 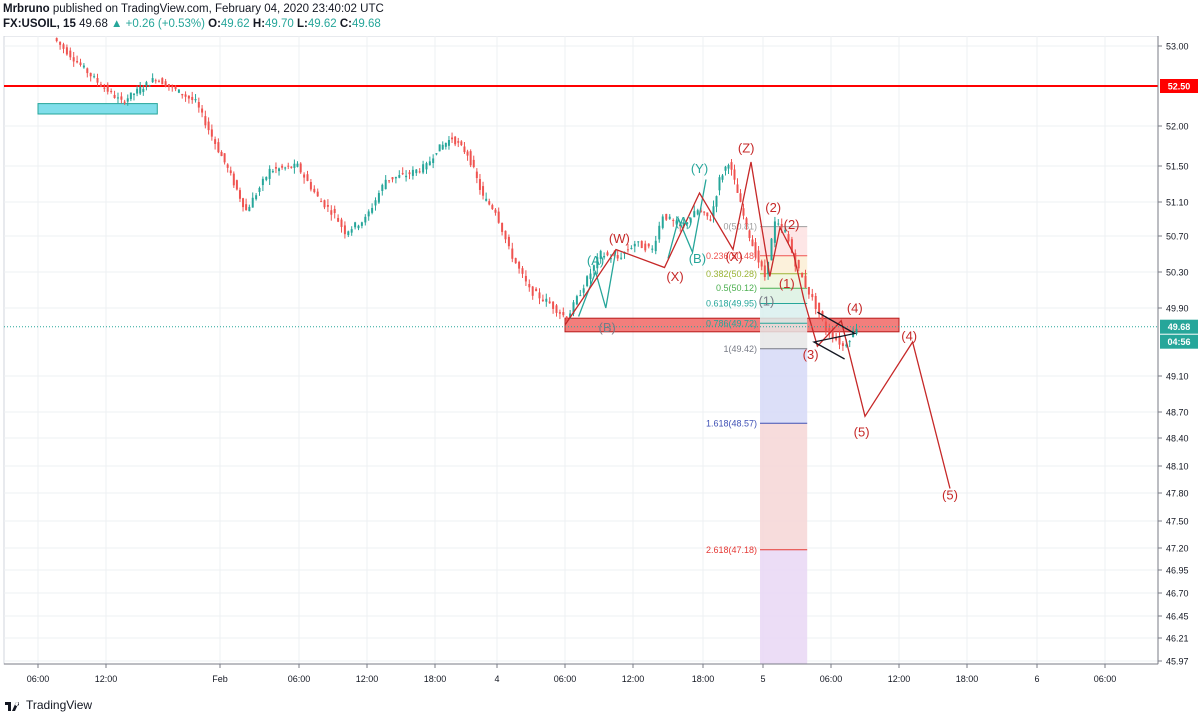 I want to click on time-tick-label: 12:00, so click(x=367, y=679).